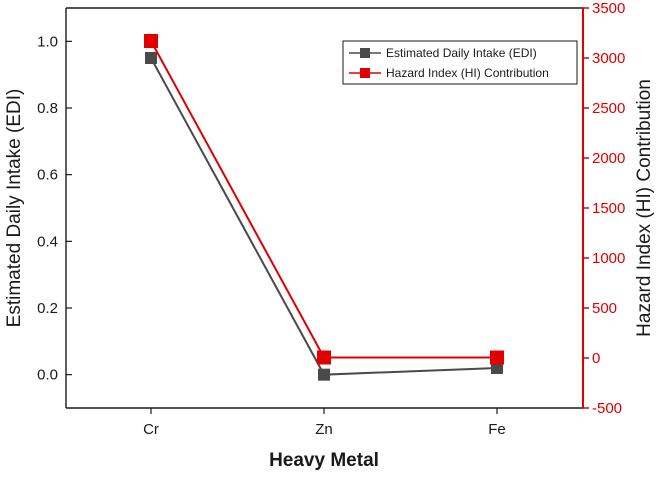 This screenshot has height=484, width=665. What do you see at coordinates (47, 41) in the screenshot?
I see `y-tick-label: 1.0` at bounding box center [47, 41].